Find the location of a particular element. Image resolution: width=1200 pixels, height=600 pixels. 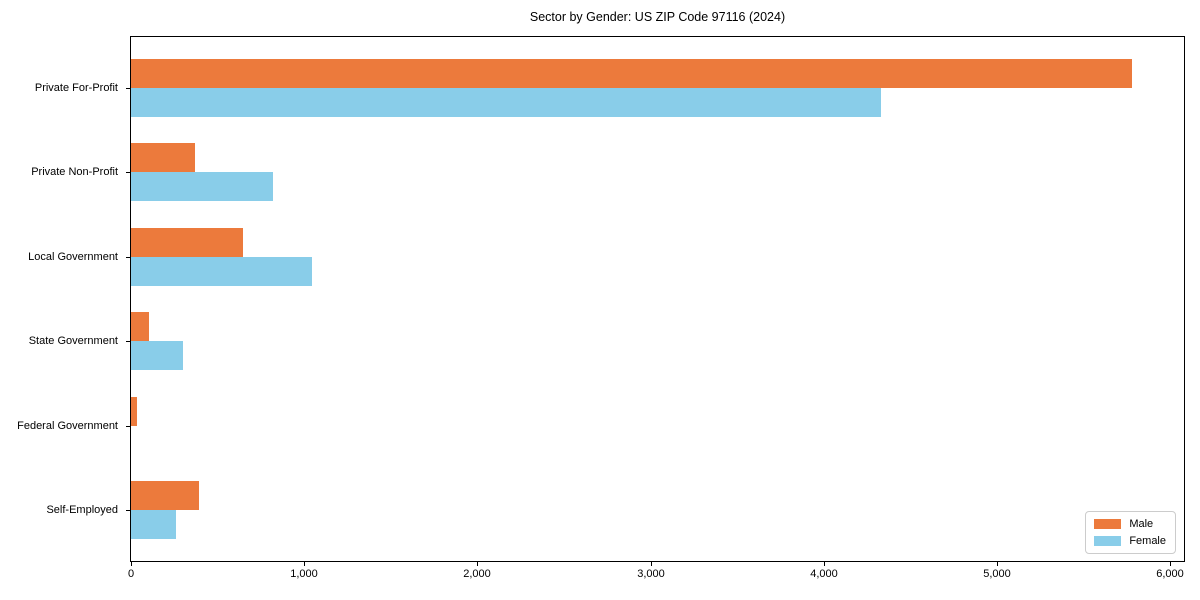

y-tick-label: Federal Government is located at coordinates (67, 426).